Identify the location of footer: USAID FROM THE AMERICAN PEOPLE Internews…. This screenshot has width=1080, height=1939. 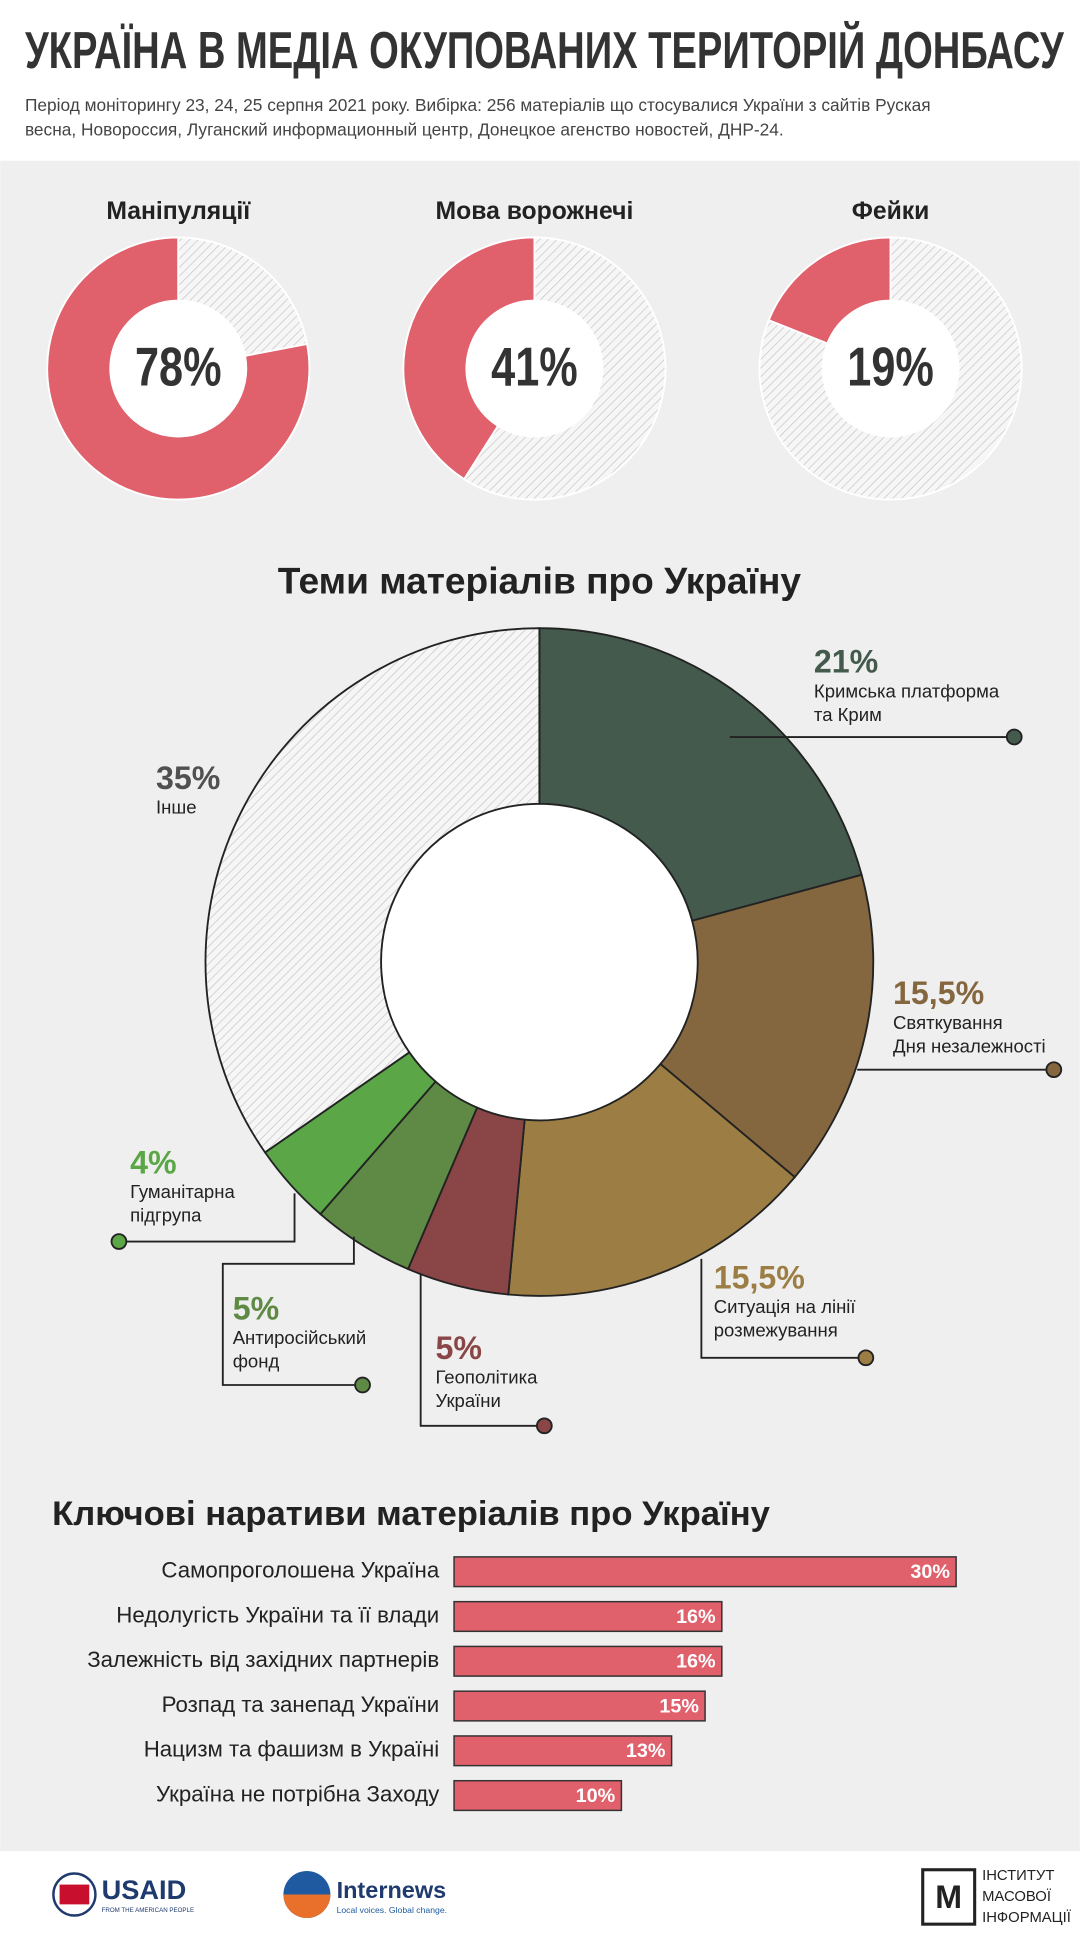
(562, 1897).